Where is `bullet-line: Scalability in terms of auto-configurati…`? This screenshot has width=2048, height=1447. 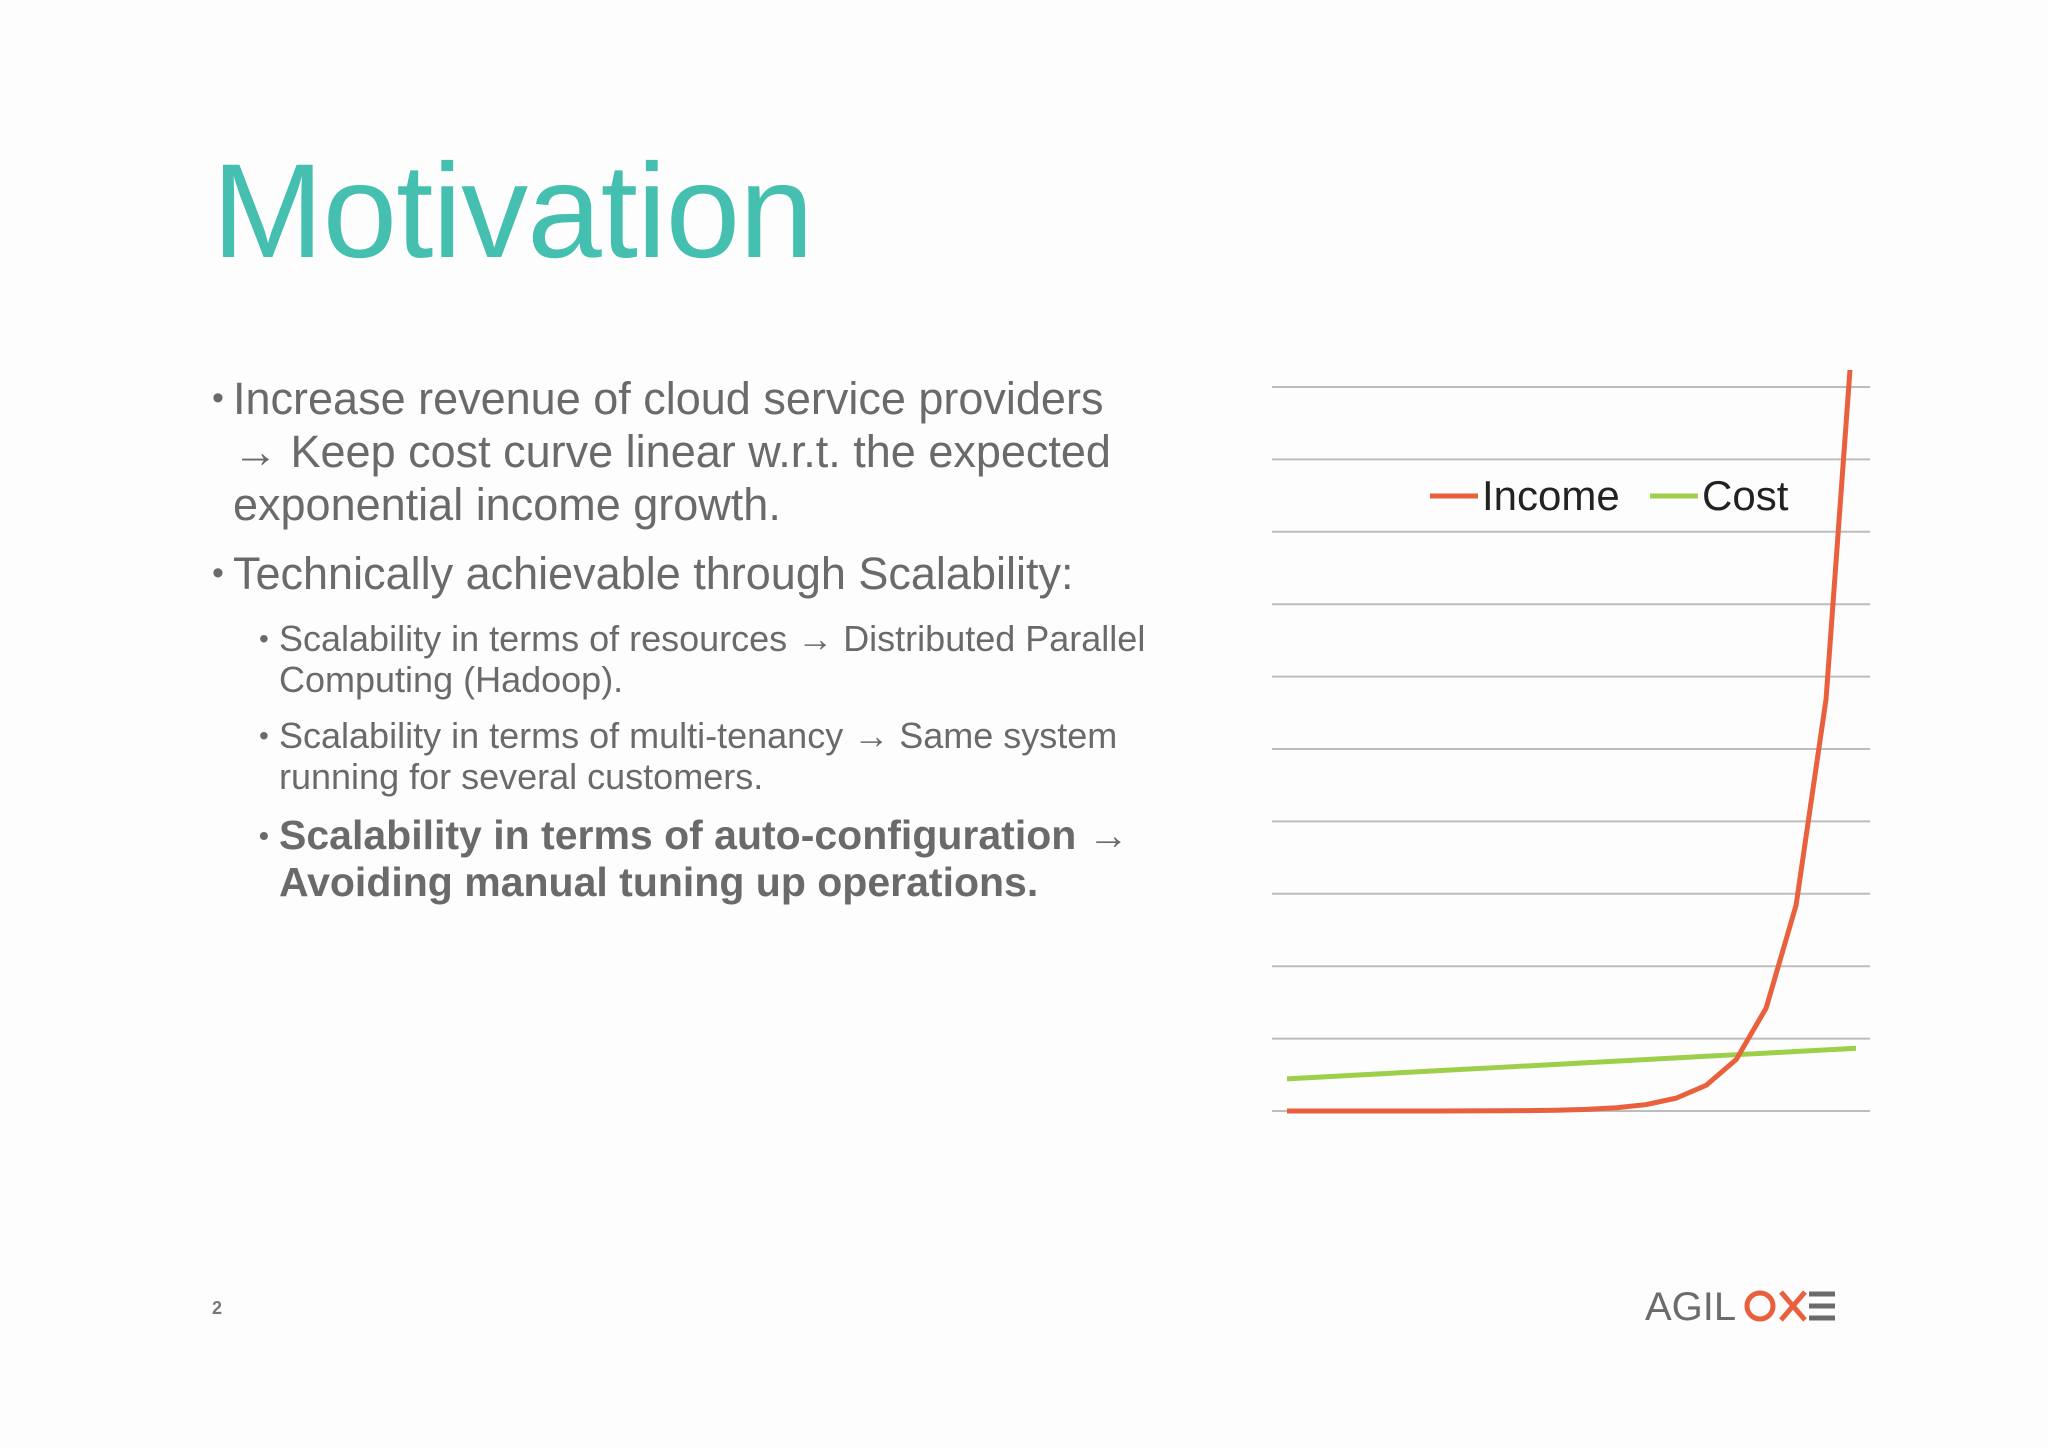 bullet-line: Scalability in terms of auto-configurati… is located at coordinates (704, 835).